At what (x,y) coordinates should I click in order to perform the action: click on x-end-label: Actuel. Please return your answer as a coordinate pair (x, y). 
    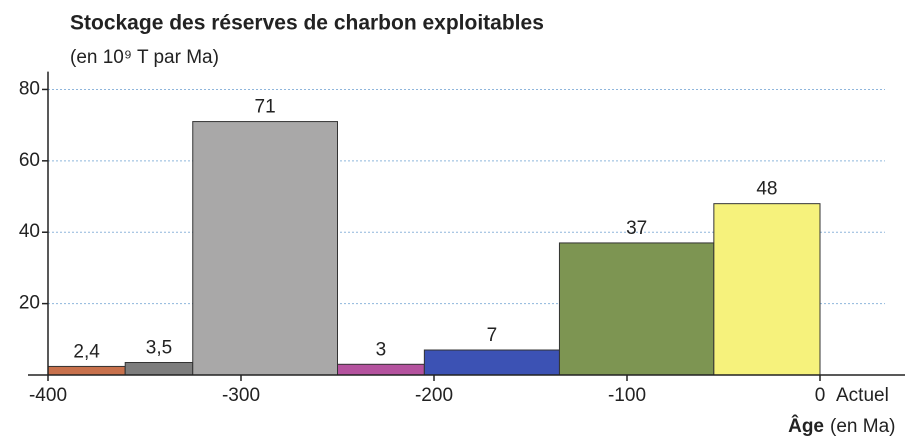
    Looking at the image, I should click on (862, 395).